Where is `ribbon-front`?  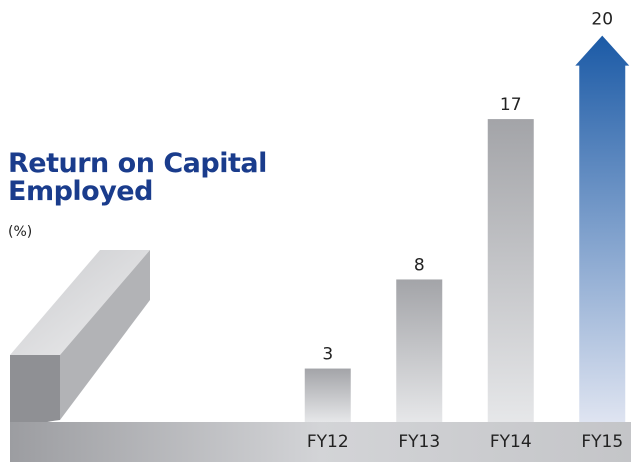
ribbon-front is located at coordinates (105, 335).